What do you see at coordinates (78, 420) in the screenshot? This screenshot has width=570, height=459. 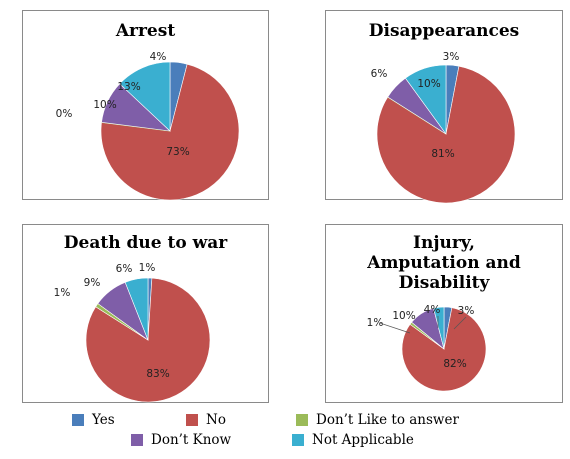 I see `legend-swatch-yes` at bounding box center [78, 420].